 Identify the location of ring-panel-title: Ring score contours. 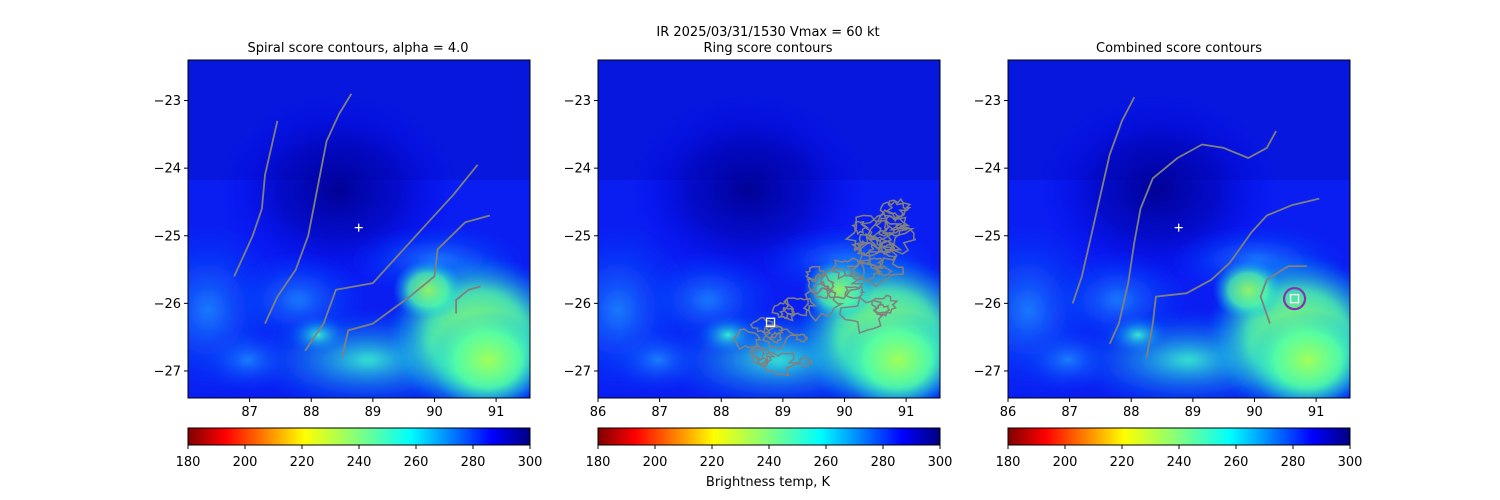
(767, 48).